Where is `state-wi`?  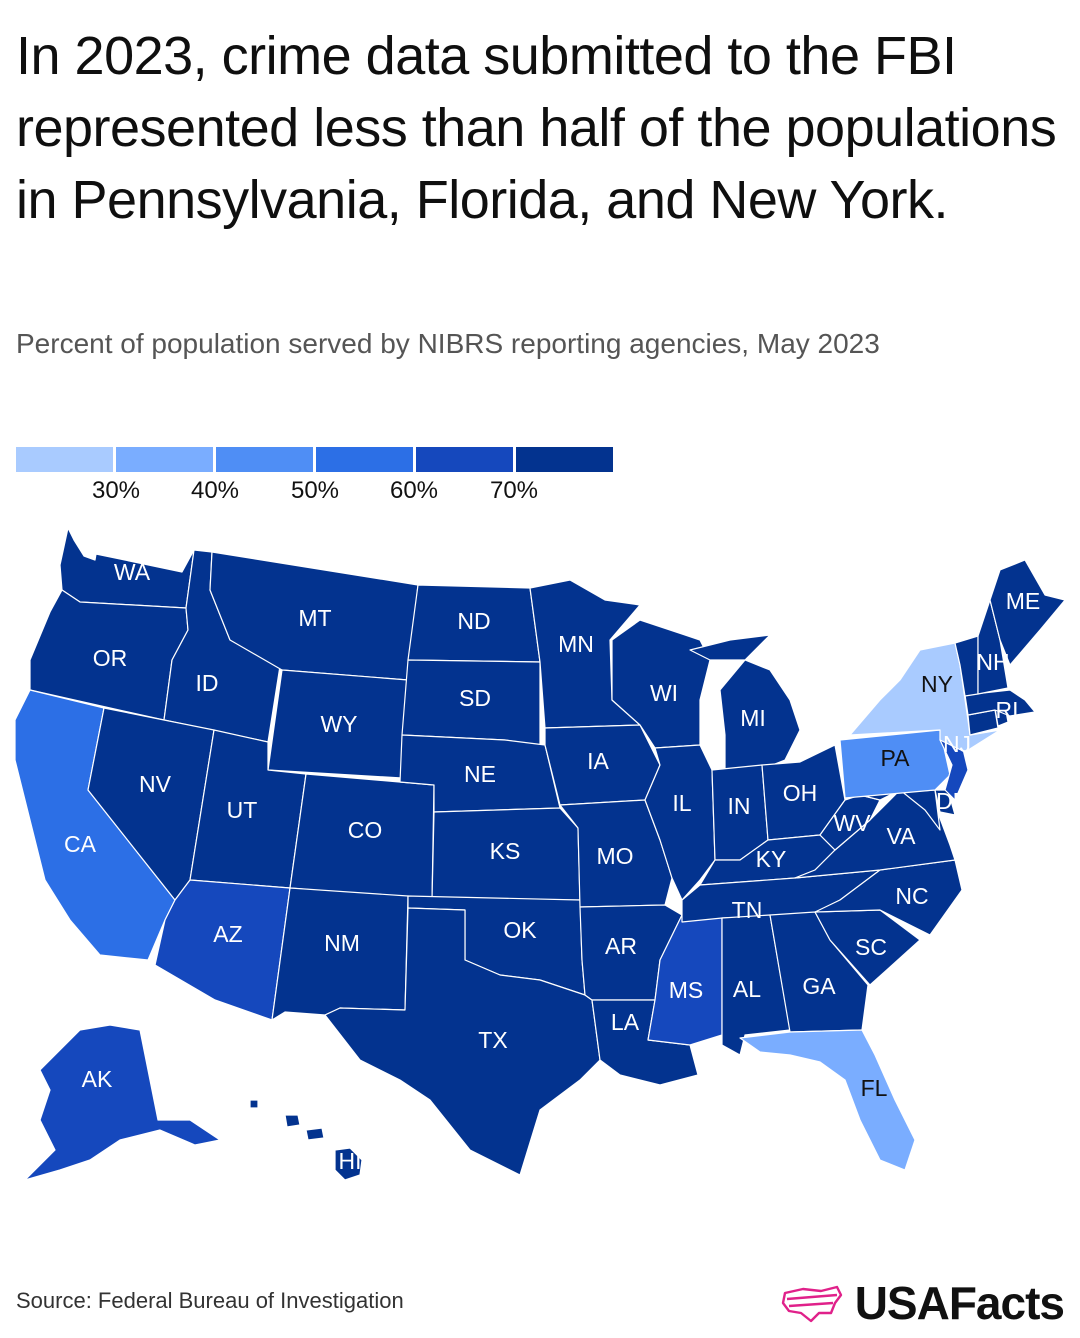 state-wi is located at coordinates (661, 684).